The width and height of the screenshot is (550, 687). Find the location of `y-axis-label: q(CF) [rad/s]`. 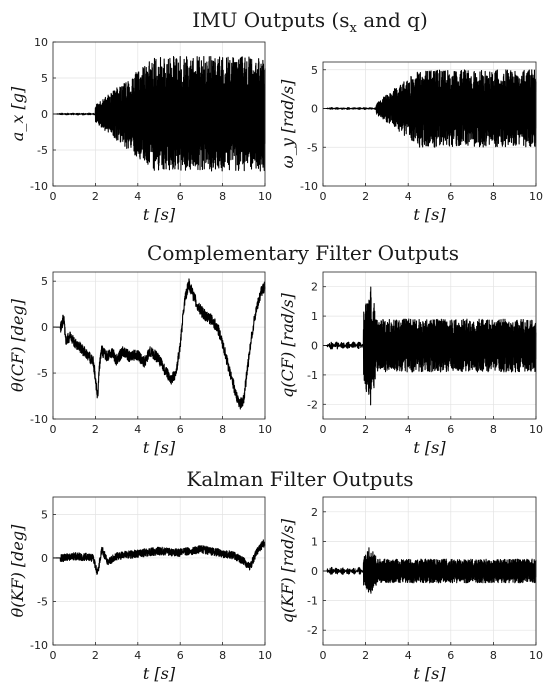

y-axis-label: q(CF) [rad/s] is located at coordinates (287, 344).